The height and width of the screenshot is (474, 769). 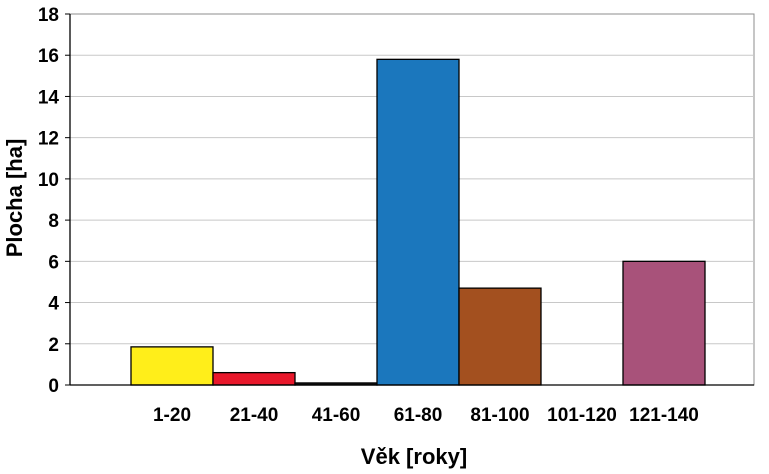 I want to click on x-tick-label: 41-60, so click(x=336, y=415).